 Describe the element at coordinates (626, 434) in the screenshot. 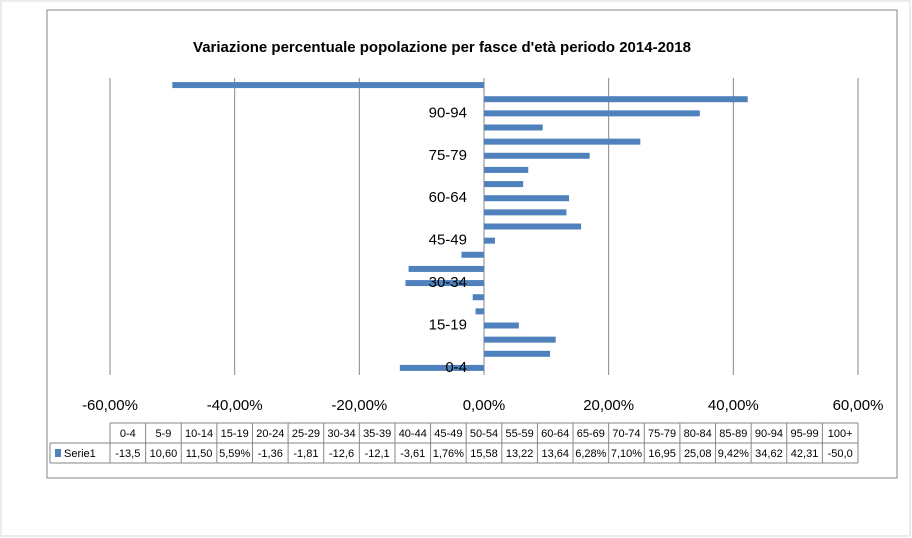

I see `table-header: 70-74` at that location.